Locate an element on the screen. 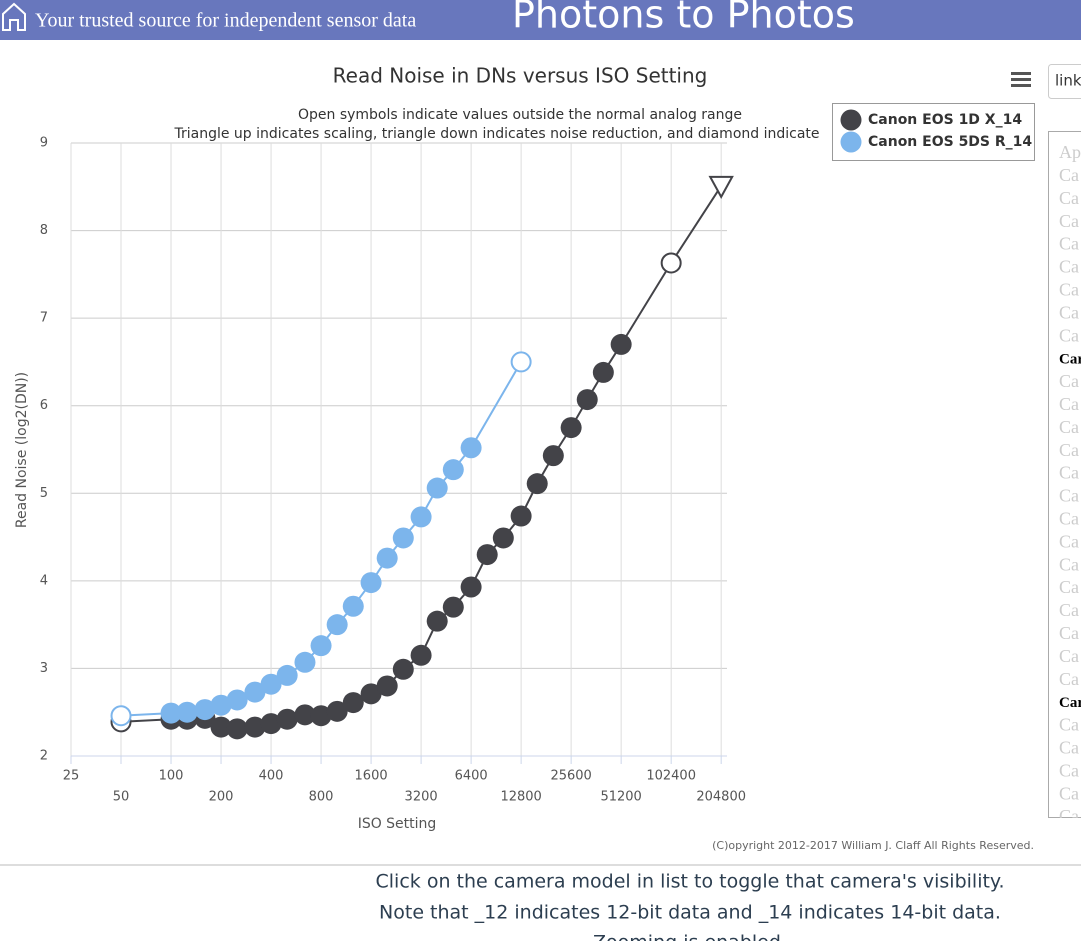 This screenshot has width=1081, height=941. search-input is located at coordinates (1064, 81).